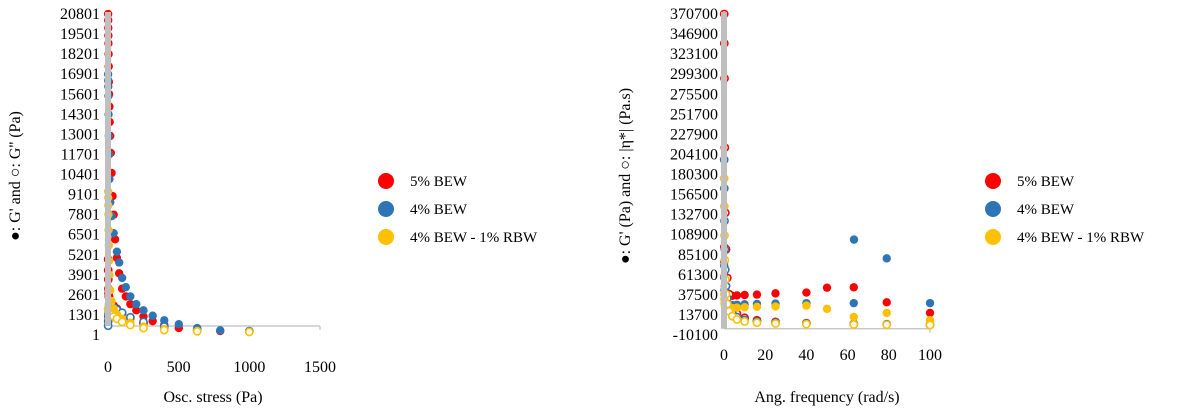 Image resolution: width=1182 pixels, height=412 pixels. Describe the element at coordinates (80, 14) in the screenshot. I see `y-tick-label: 20801` at that location.